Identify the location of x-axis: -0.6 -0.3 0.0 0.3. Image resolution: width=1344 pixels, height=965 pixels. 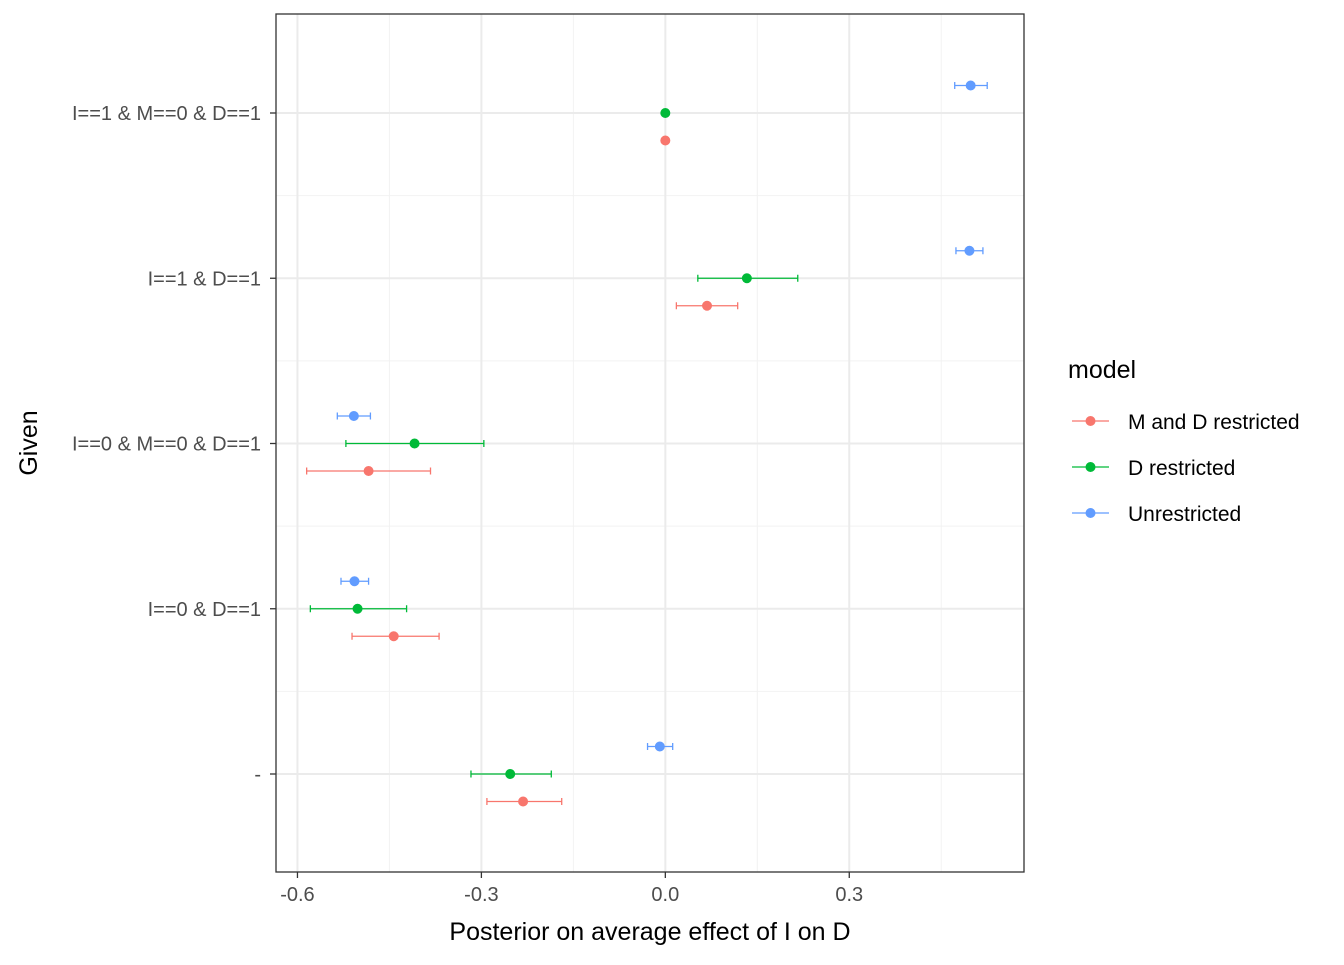
(571, 889).